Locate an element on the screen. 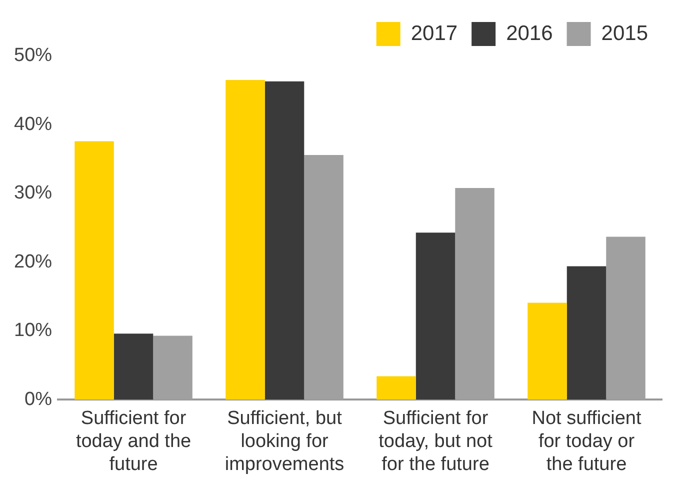 The height and width of the screenshot is (492, 680). legend-label: 2016 is located at coordinates (529, 33).